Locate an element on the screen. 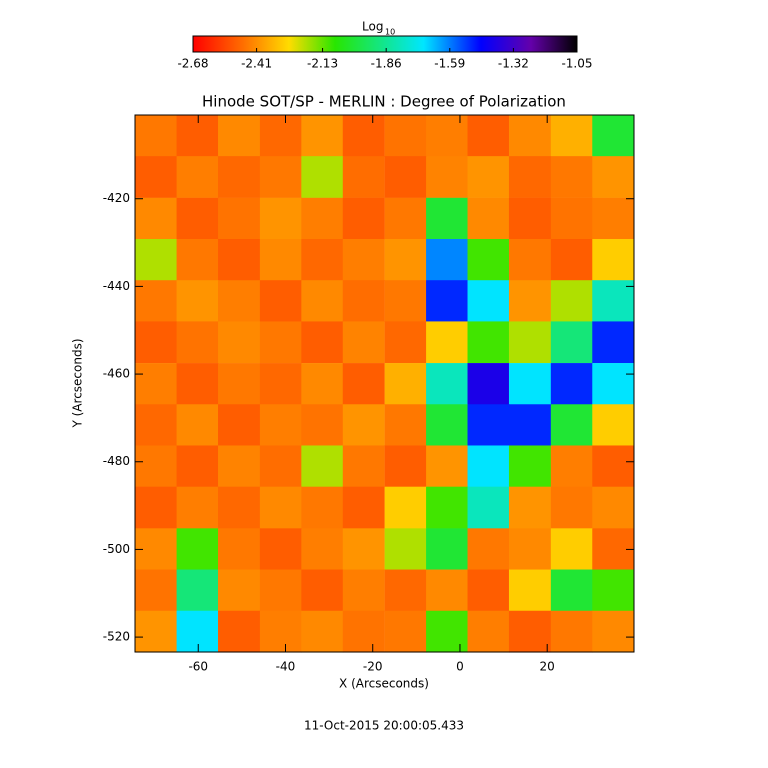 Image resolution: width=768 pixels, height=768 pixels. y-tick-label: -480 is located at coordinates (116, 461).